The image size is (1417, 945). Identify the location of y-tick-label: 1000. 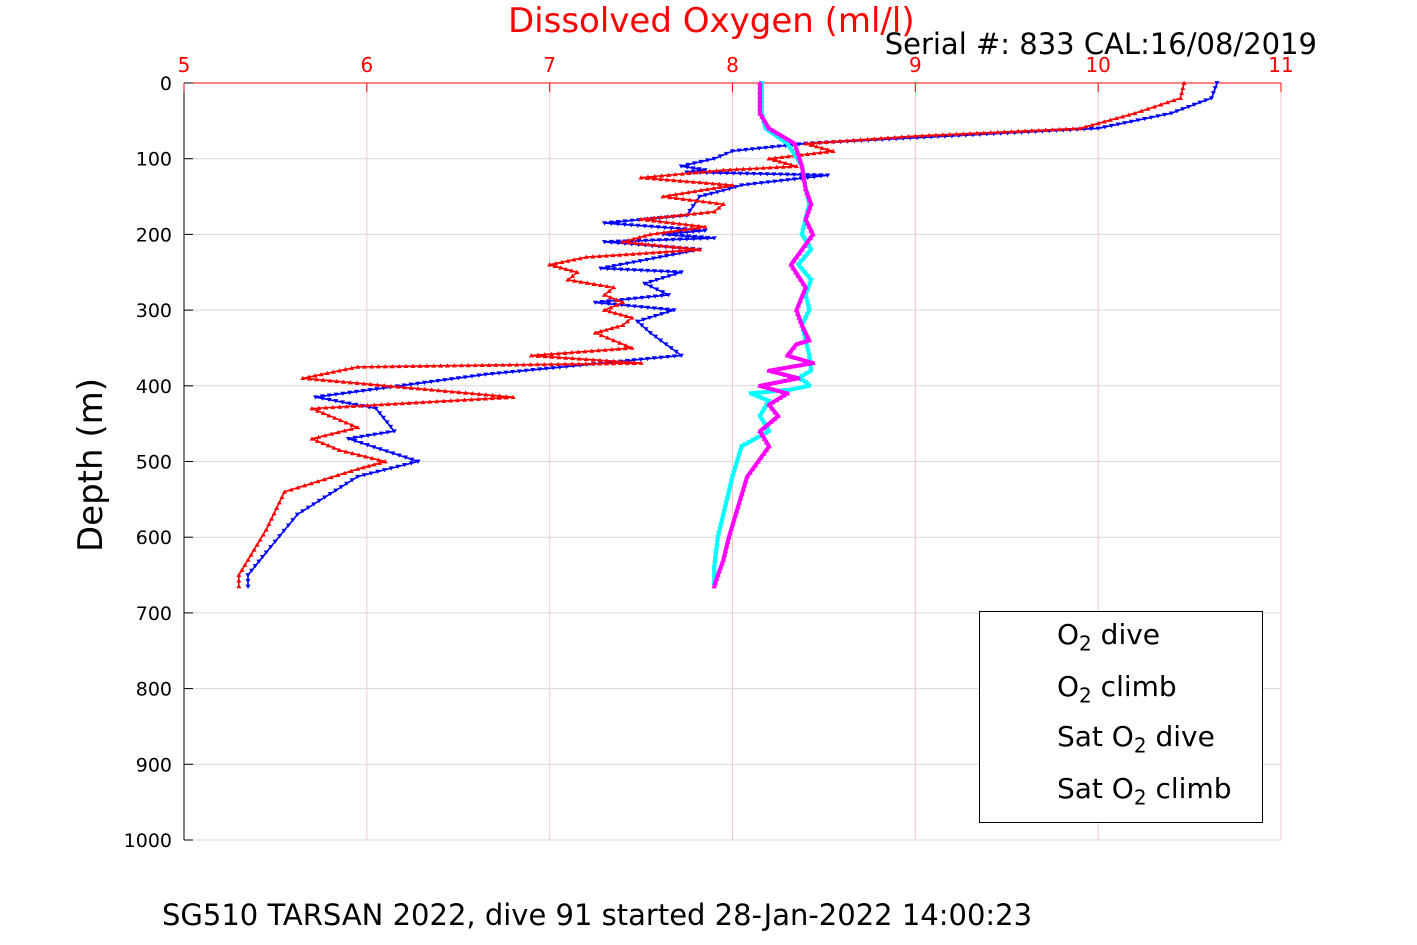
(148, 841).